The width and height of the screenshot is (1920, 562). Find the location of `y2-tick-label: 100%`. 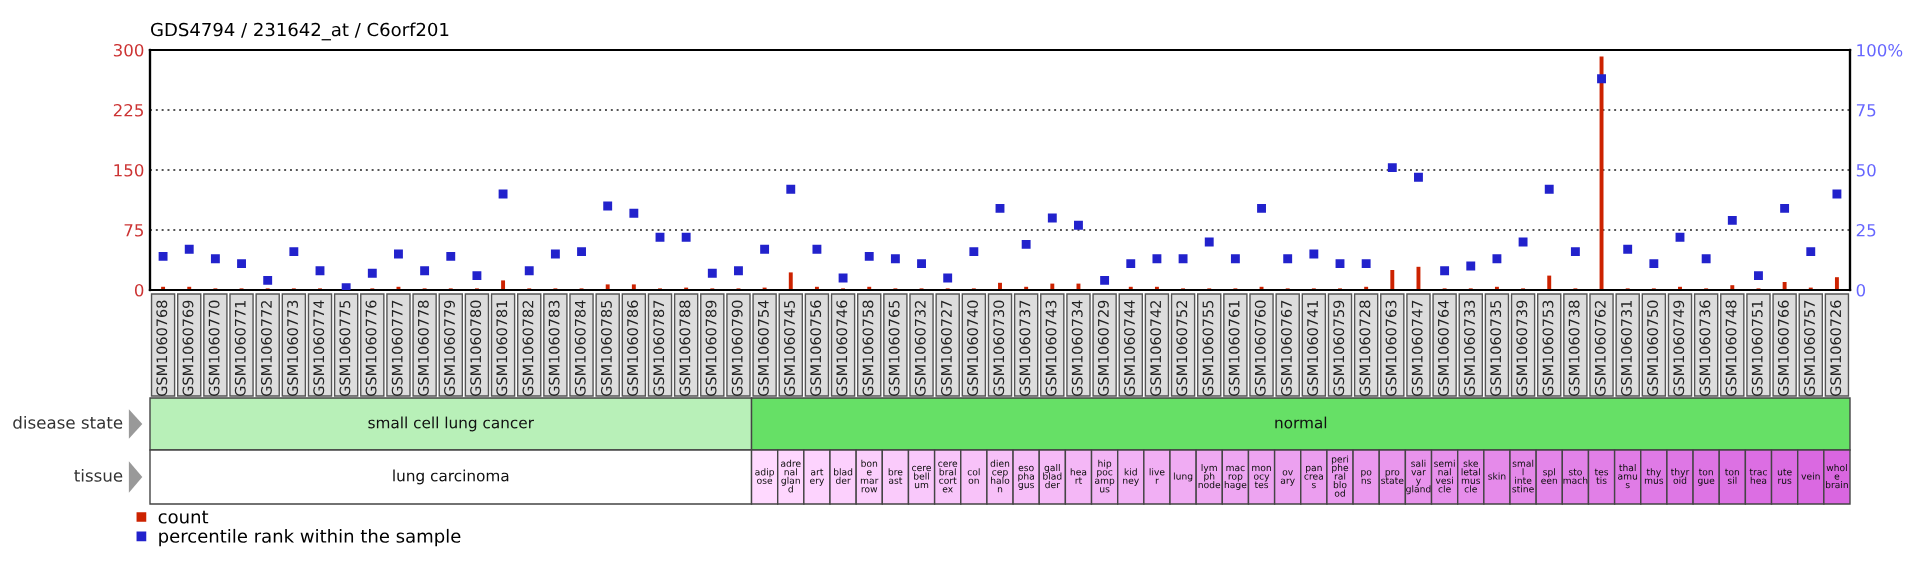

y2-tick-label: 100% is located at coordinates (1880, 50).